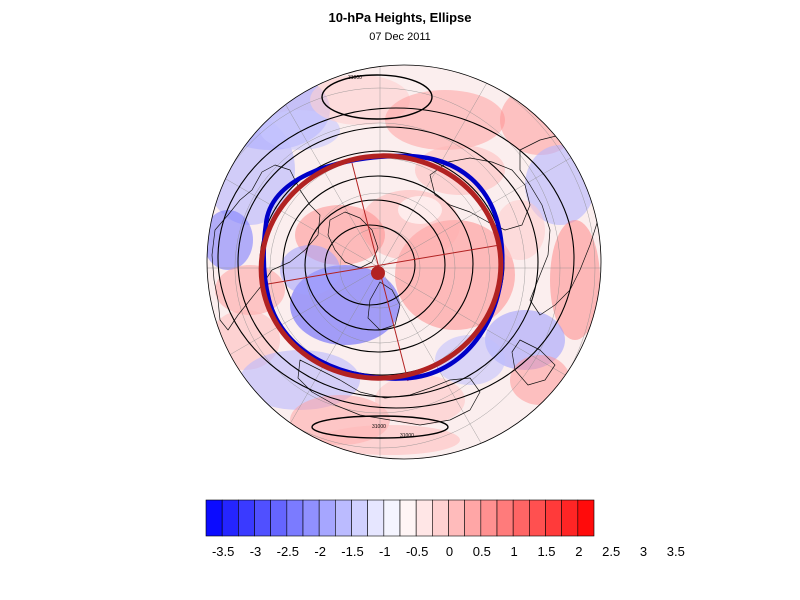 The height and width of the screenshot is (600, 800). I want to click on map-title: 10-hPa Heights, Ellipse, so click(400, 17).